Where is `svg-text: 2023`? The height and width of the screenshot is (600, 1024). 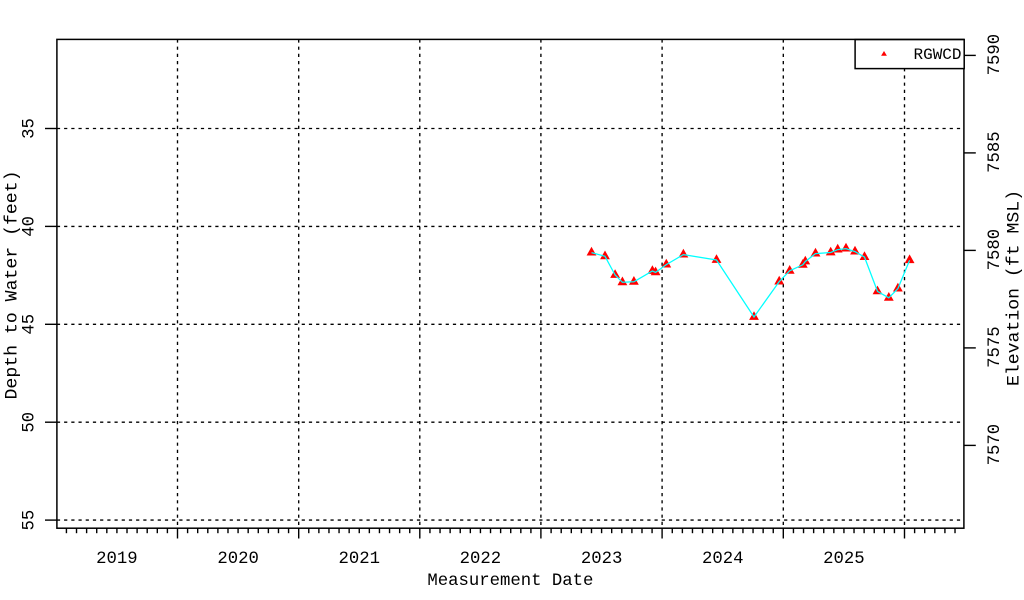
svg-text: 2023 is located at coordinates (601, 559).